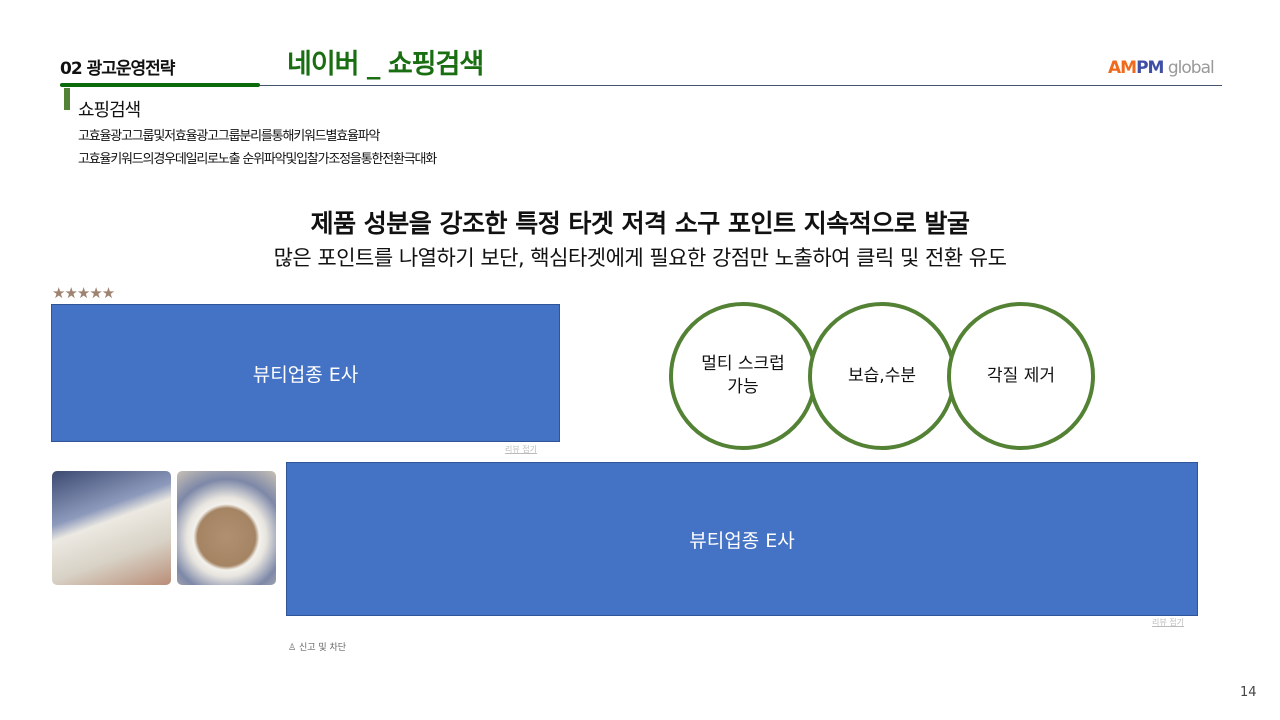 This screenshot has height=720, width=1280. Describe the element at coordinates (117, 69) in the screenshot. I see `section-label: 02 광고운영전략` at that location.